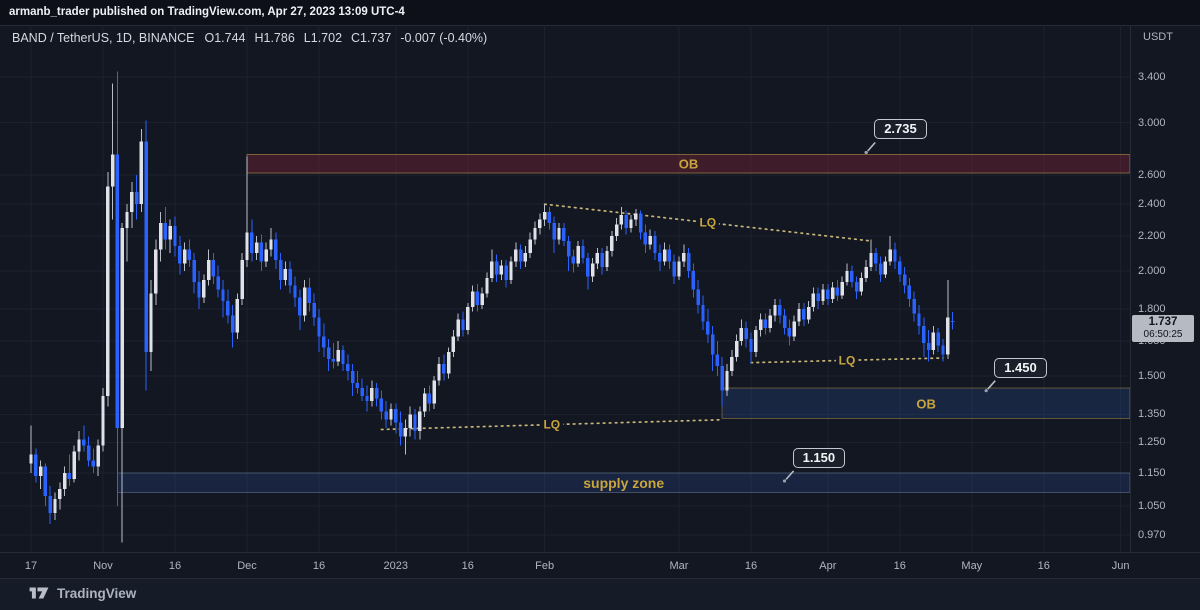  I want to click on price-tick-label: 1.150, so click(1152, 472).